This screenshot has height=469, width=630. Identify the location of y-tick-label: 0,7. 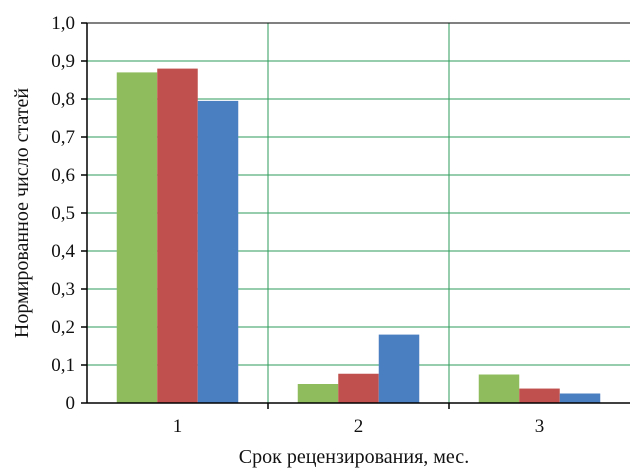
(63, 137).